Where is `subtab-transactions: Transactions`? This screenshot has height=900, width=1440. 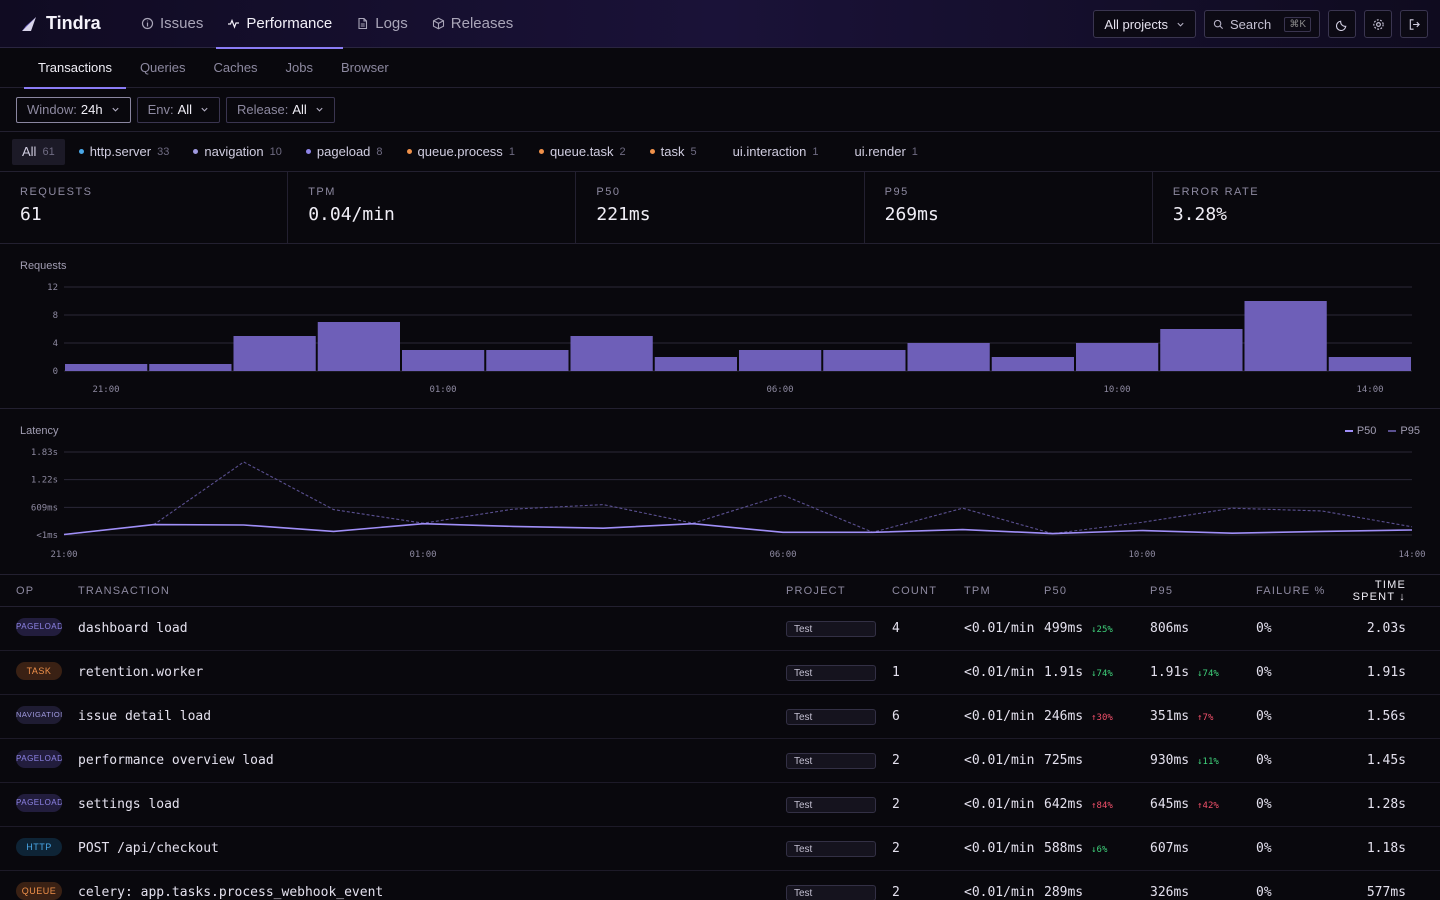
subtab-transactions: Transactions is located at coordinates (75, 68).